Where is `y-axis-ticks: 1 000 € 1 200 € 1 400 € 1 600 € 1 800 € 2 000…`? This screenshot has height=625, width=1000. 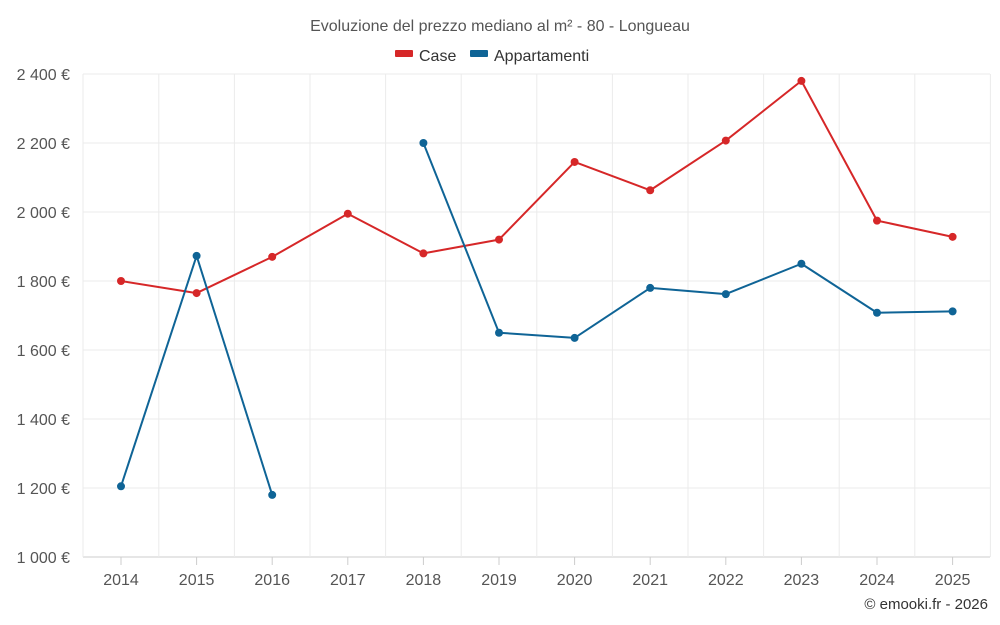
y-axis-ticks: 1 000 € 1 200 € 1 400 € 1 600 € 1 800 € 2 000… is located at coordinates (43, 317).